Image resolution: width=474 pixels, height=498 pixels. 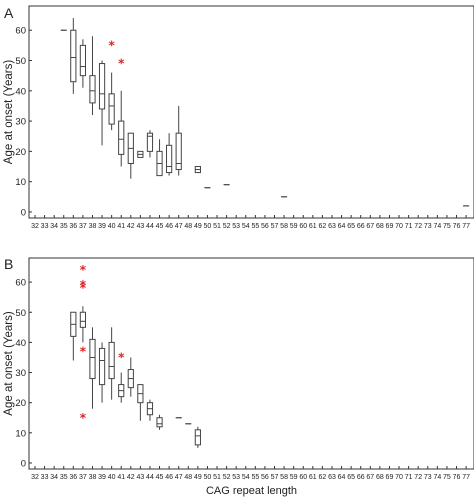 What do you see at coordinates (361, 226) in the screenshot?
I see `x-tick-label: 66` at bounding box center [361, 226].